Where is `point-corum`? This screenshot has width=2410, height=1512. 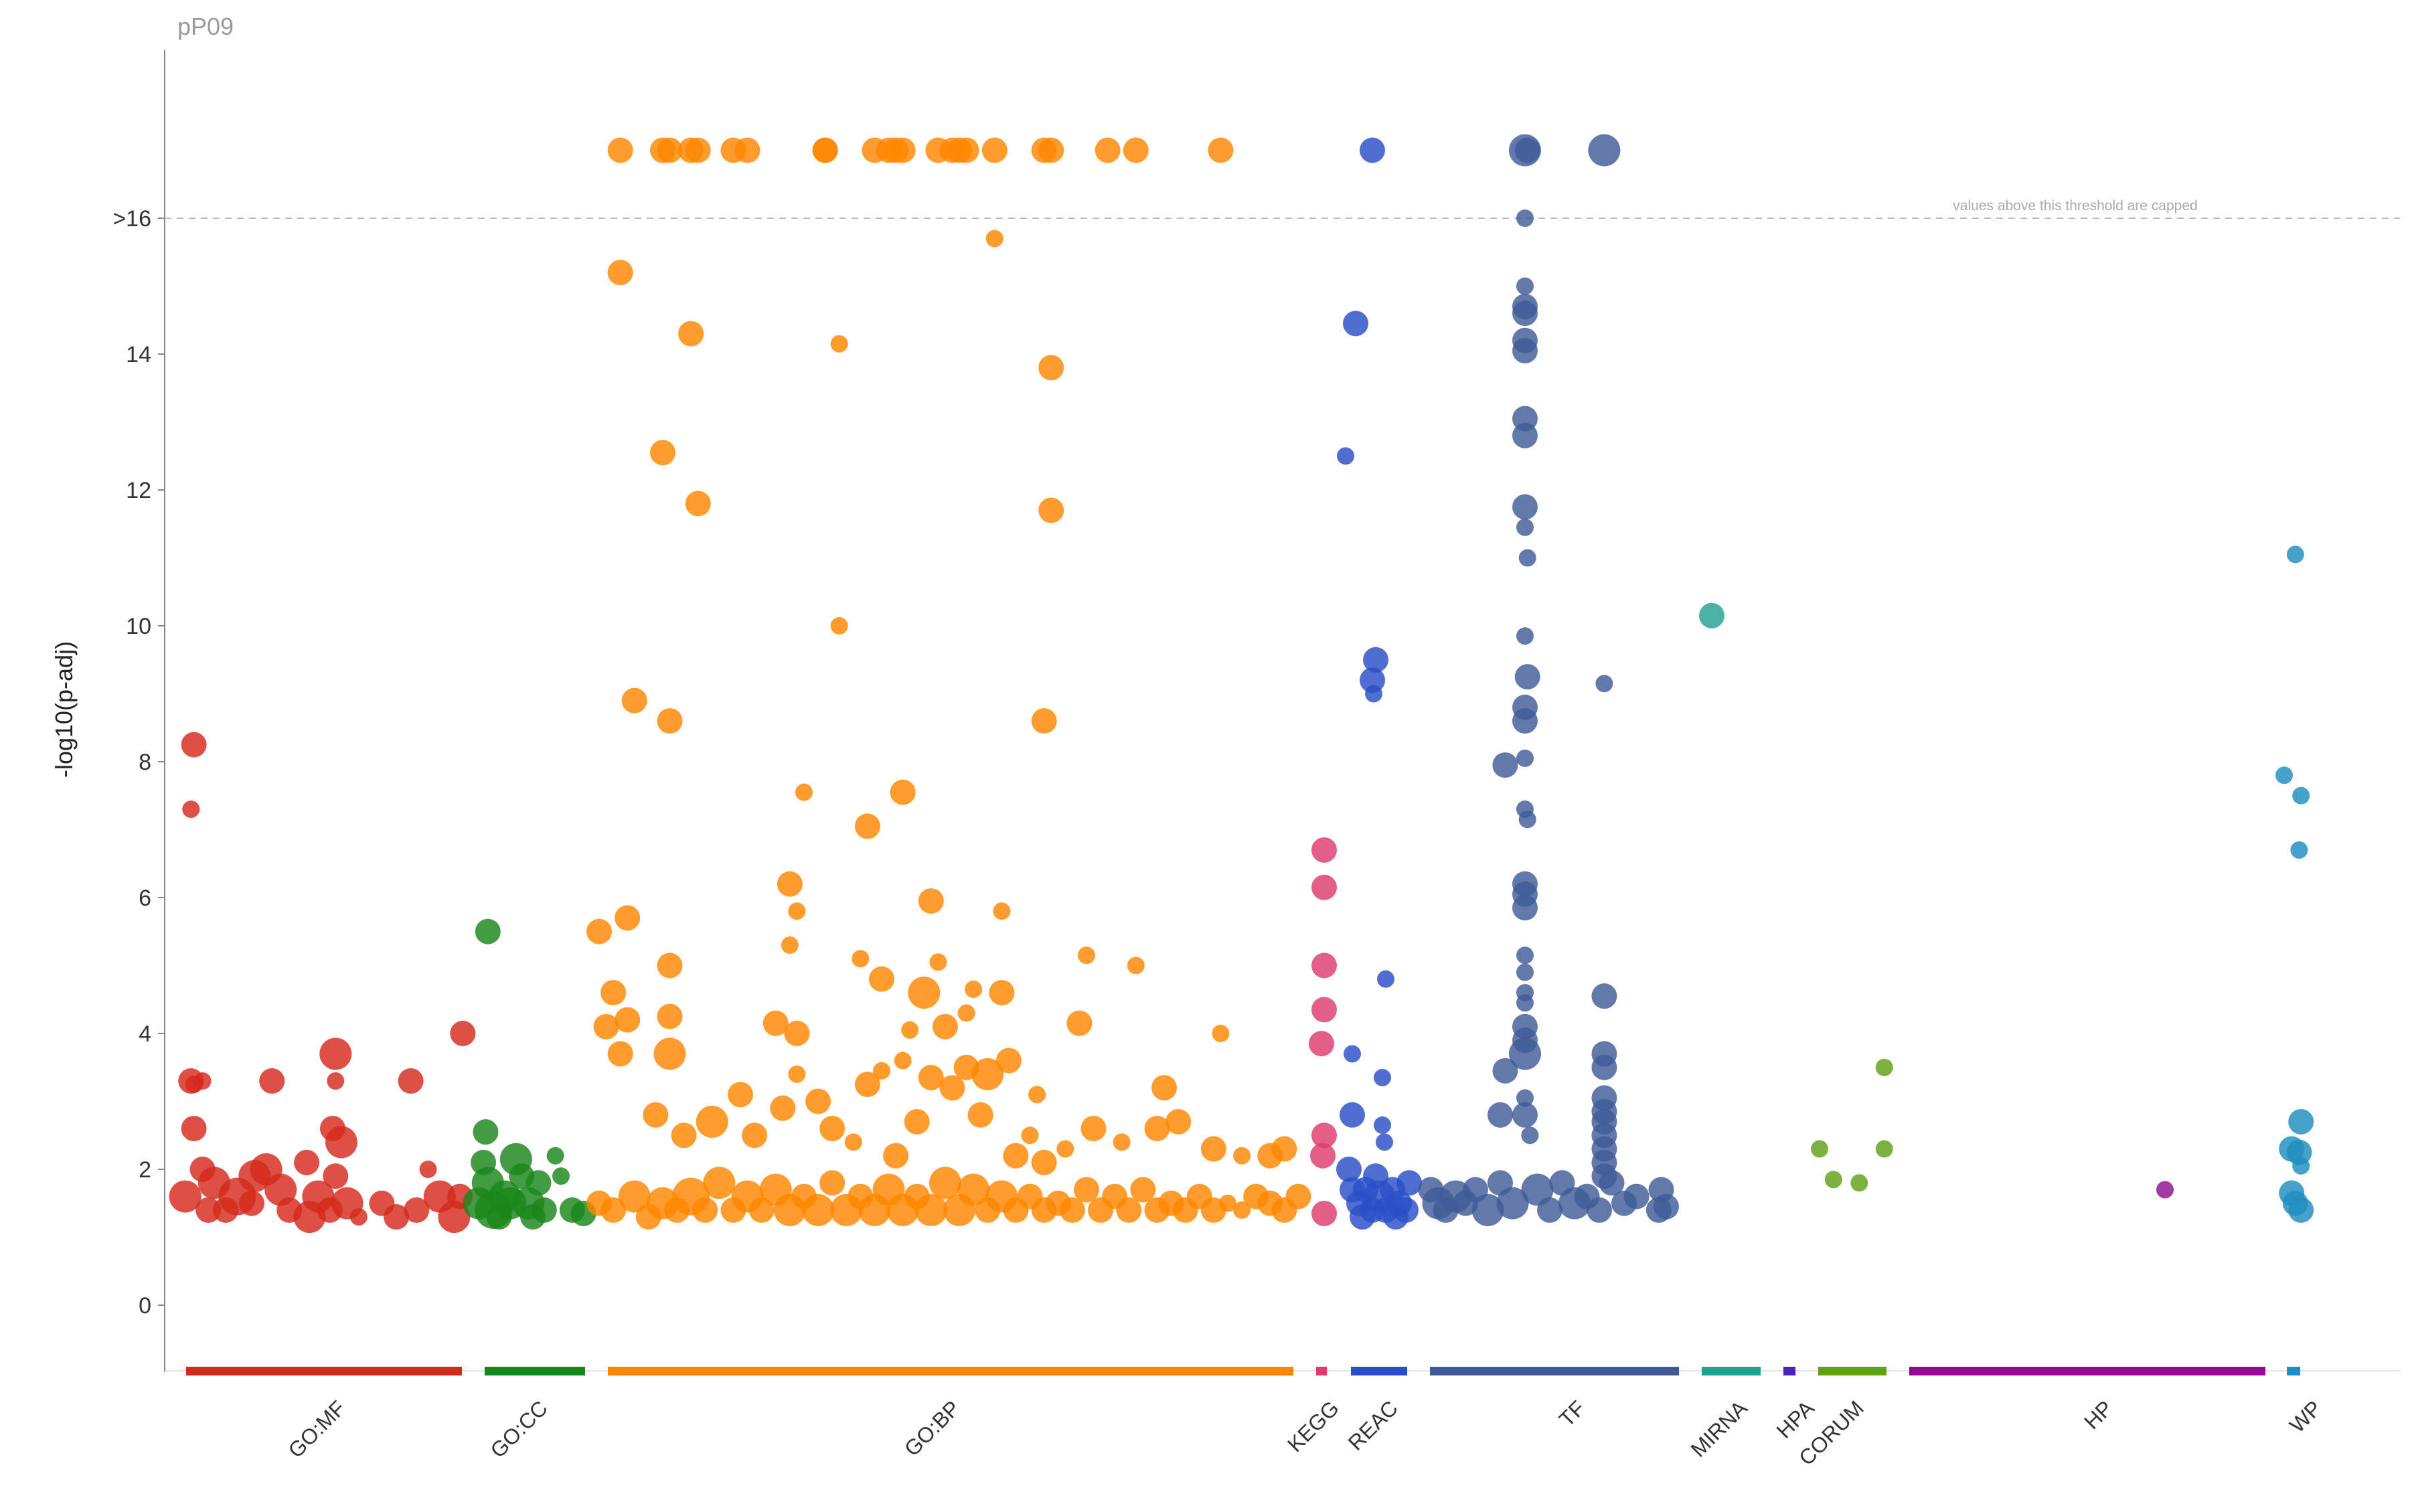
point-corum is located at coordinates (1819, 1149).